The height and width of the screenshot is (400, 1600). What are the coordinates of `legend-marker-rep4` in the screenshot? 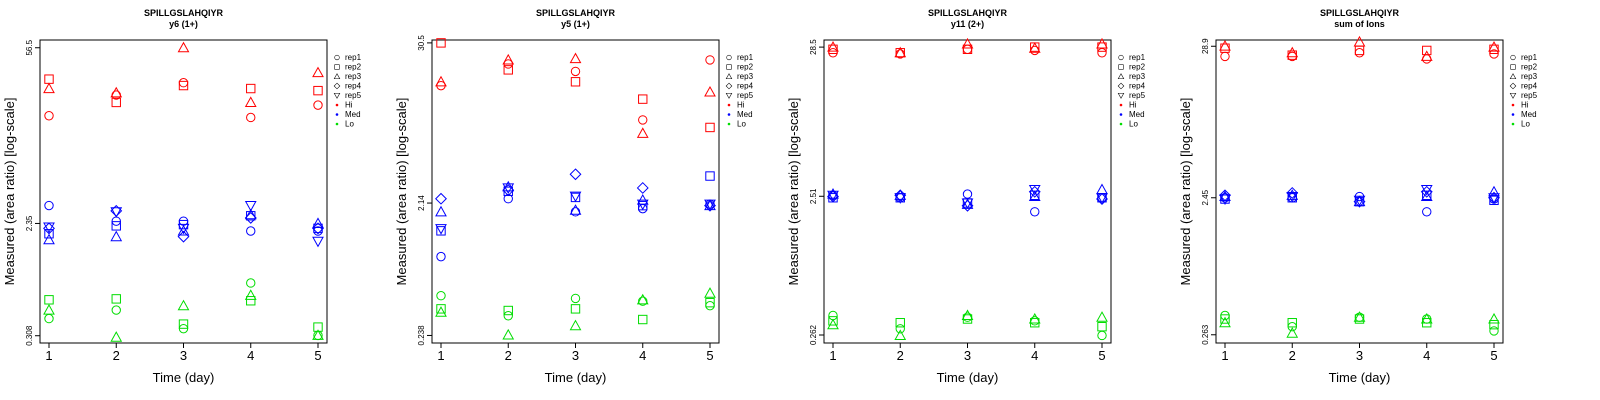 It's located at (729, 86).